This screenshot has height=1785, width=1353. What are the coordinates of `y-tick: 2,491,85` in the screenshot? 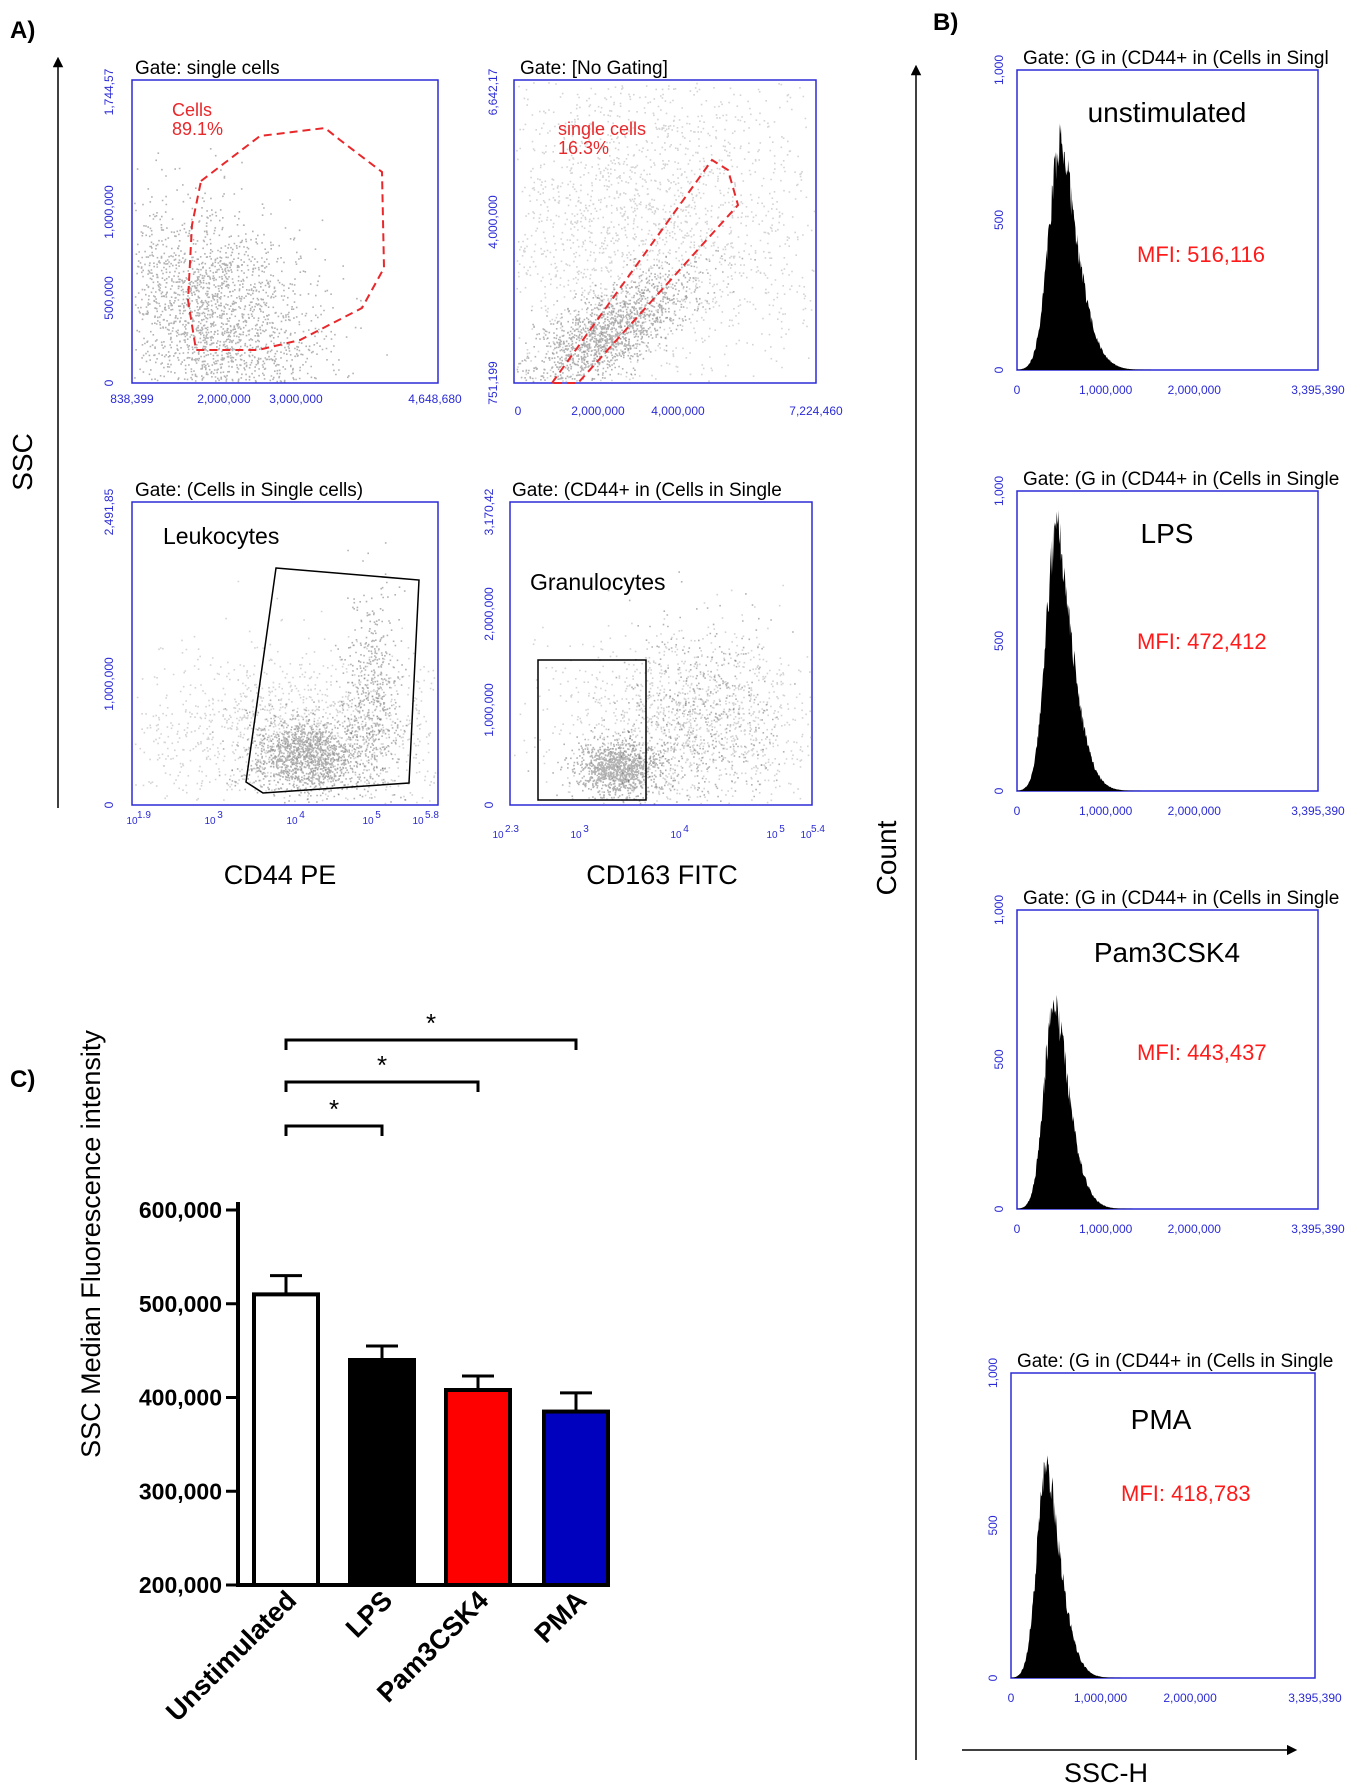 It's located at (109, 511).